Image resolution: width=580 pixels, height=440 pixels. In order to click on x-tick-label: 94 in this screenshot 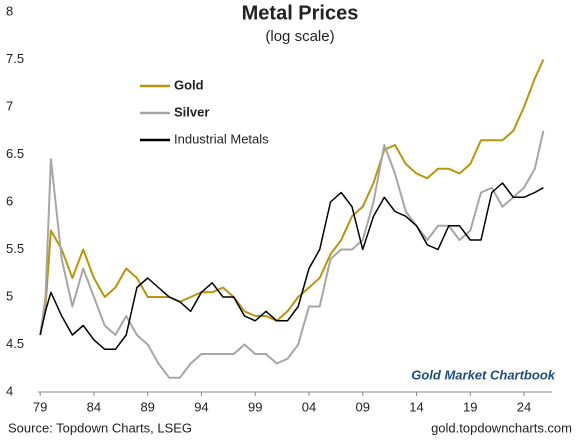, I will do `click(201, 406)`.